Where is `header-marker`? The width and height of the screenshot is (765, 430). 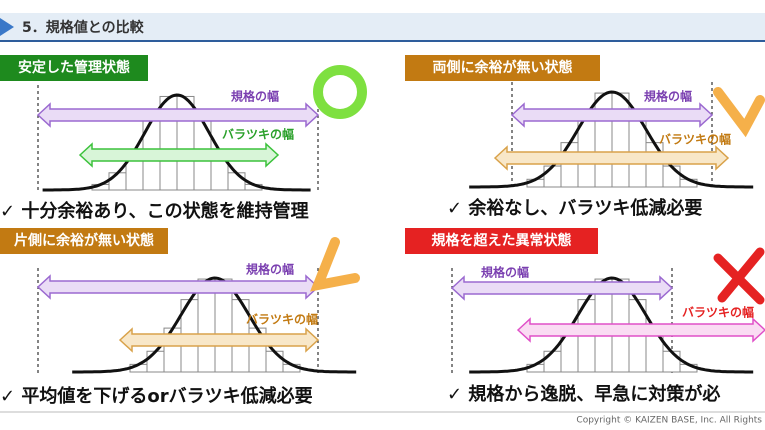 header-marker is located at coordinates (7, 27).